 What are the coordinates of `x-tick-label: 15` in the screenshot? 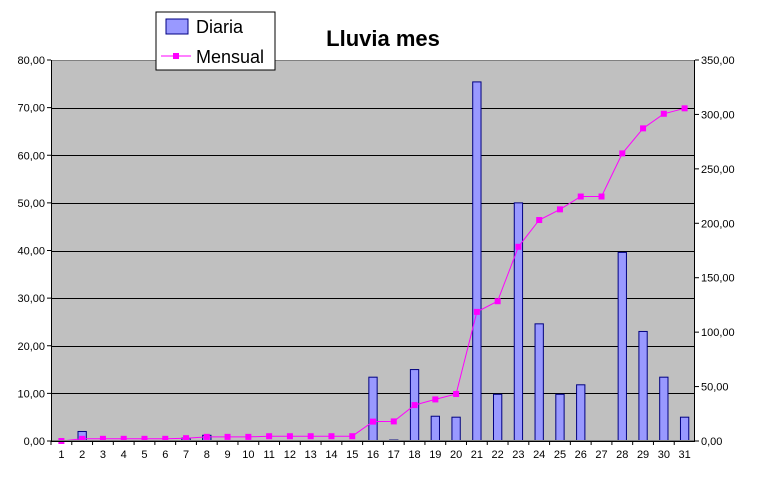 It's located at (352, 455).